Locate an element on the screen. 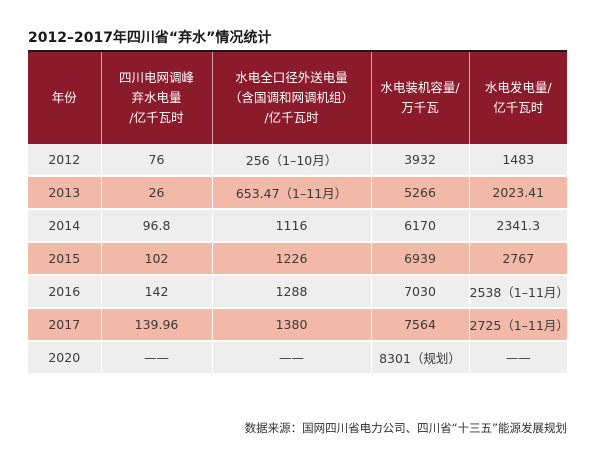  header-curtailed-energy: 四川电网调峰 弃水电量 /亿千瓦时 is located at coordinates (157, 98).